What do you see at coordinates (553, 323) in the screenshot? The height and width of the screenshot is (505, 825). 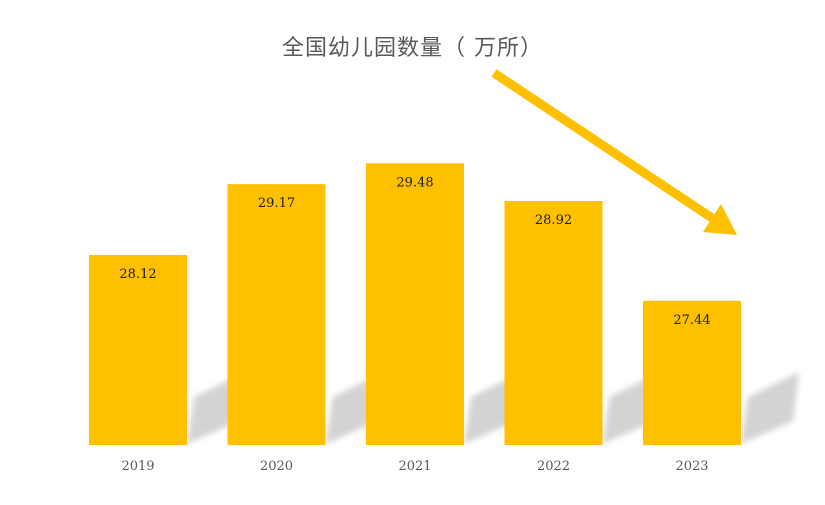 I see `bar-2022` at bounding box center [553, 323].